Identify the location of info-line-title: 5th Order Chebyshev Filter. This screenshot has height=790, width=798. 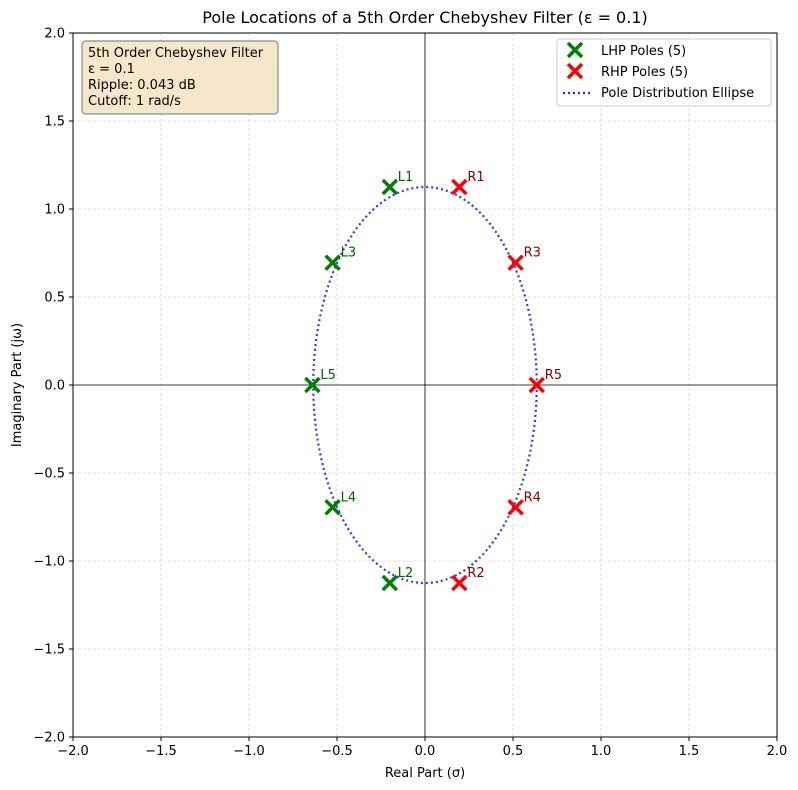
(176, 53).